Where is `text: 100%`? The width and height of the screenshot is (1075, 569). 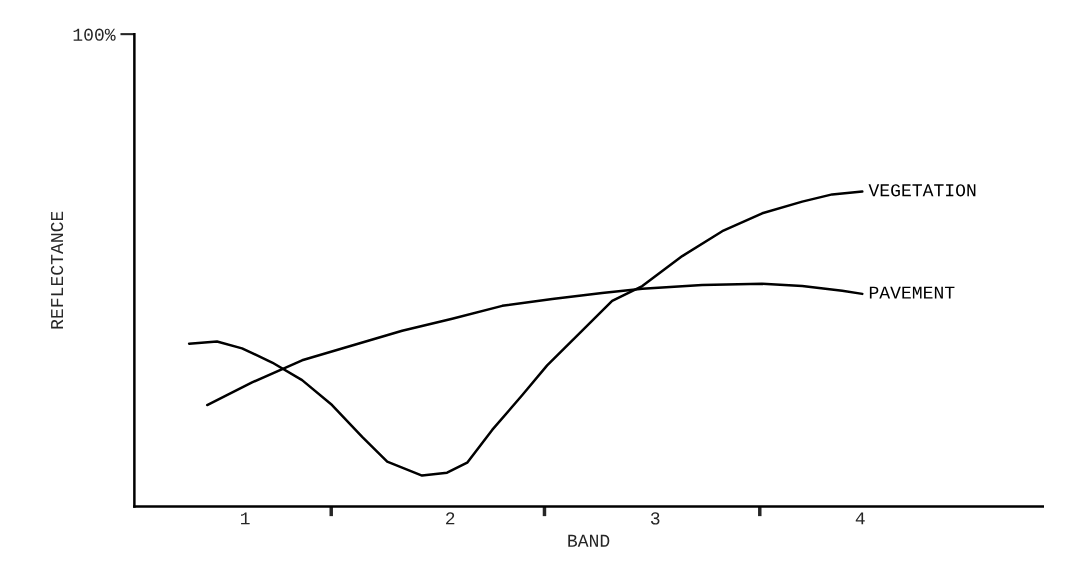 text: 100% is located at coordinates (94, 34).